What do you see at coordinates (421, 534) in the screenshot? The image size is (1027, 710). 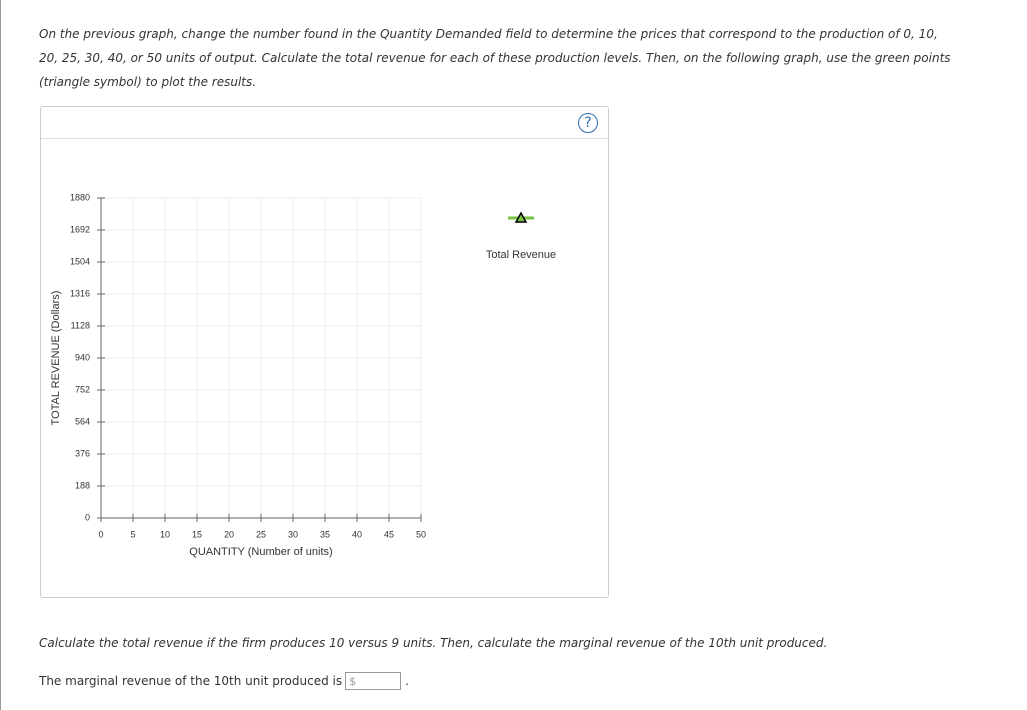 I see `x-tick-label: 50` at bounding box center [421, 534].